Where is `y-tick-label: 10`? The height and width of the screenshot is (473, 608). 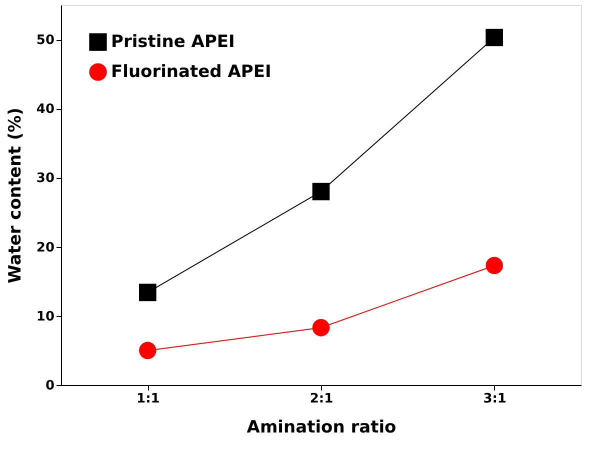 y-tick-label: 10 is located at coordinates (45, 316).